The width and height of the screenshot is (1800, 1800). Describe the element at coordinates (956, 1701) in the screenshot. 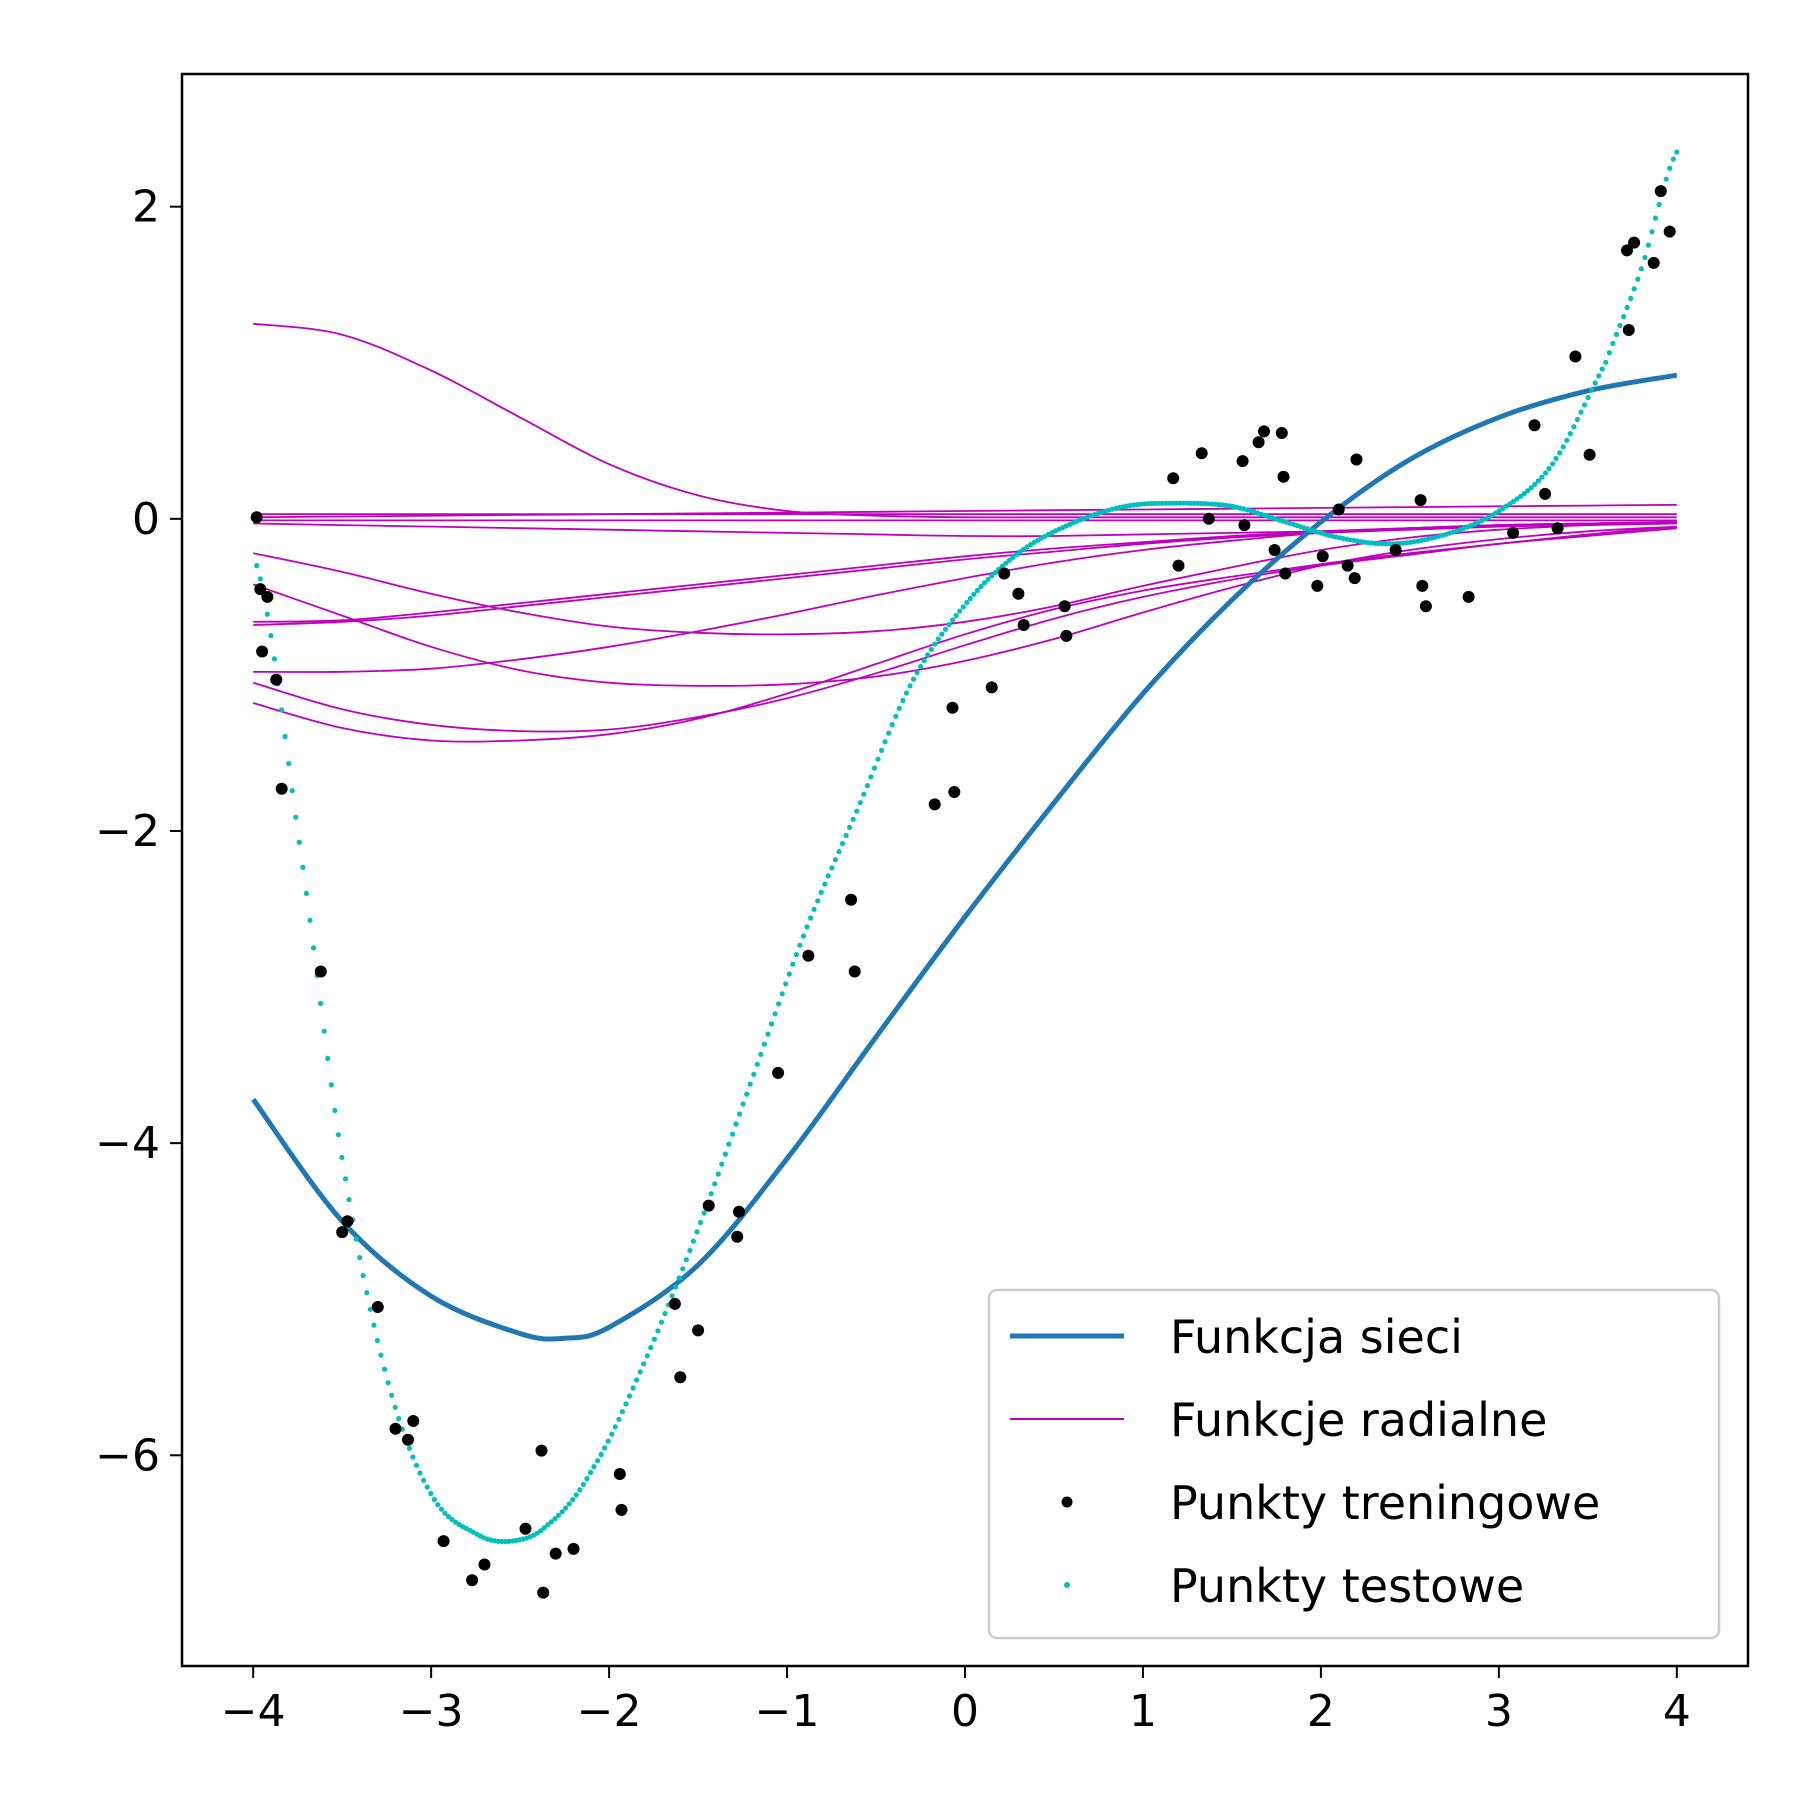

I see `x-axis: −4 −3 −2 −1 0 1 2 3 4` at that location.